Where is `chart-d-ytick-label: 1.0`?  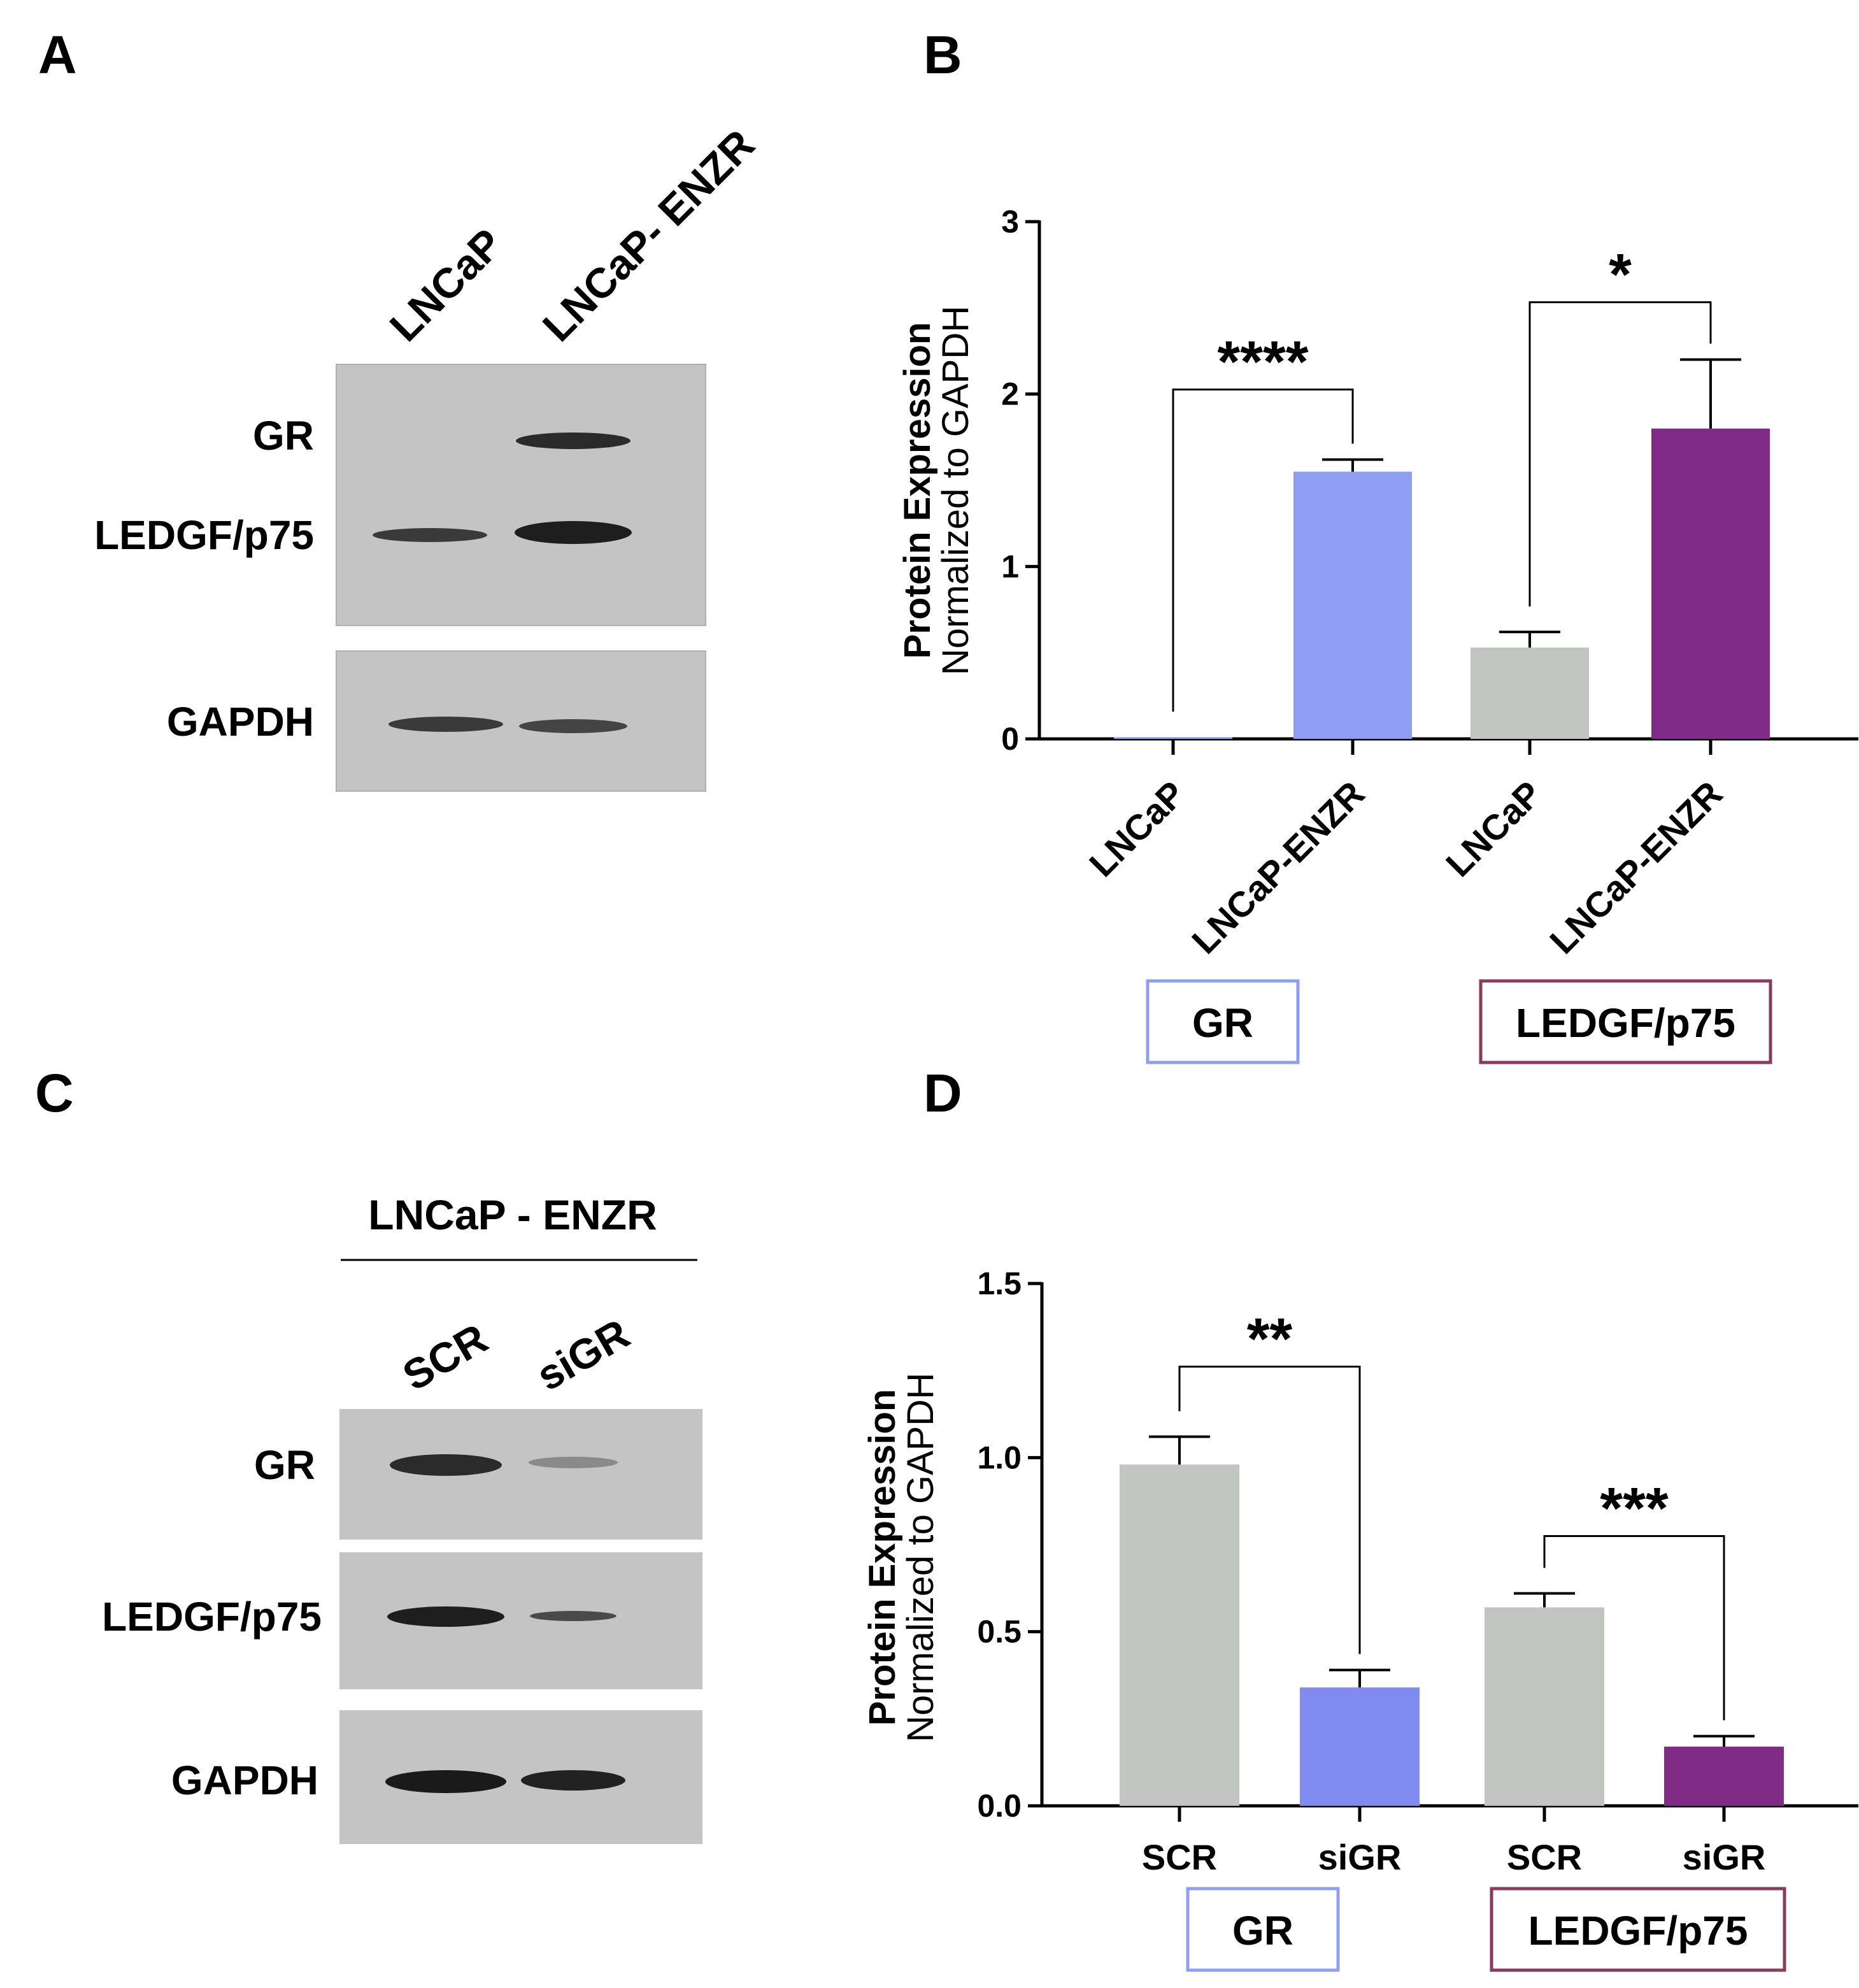 chart-d-ytick-label: 1.0 is located at coordinates (999, 1457).